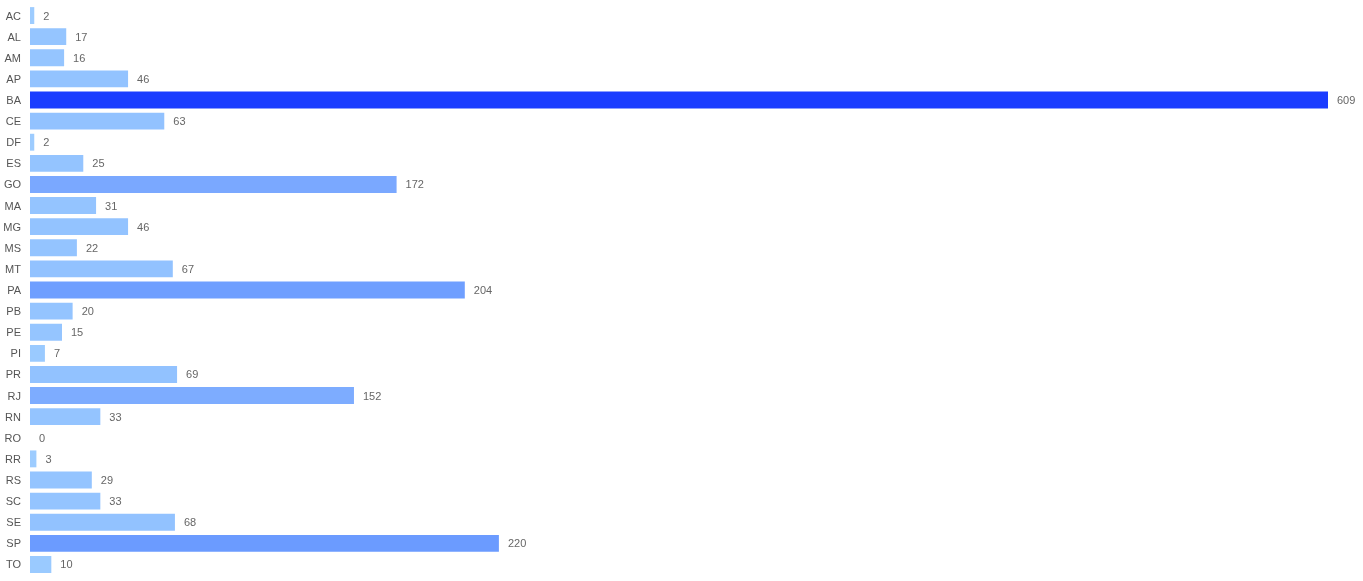  I want to click on data-label: 20, so click(87, 311).